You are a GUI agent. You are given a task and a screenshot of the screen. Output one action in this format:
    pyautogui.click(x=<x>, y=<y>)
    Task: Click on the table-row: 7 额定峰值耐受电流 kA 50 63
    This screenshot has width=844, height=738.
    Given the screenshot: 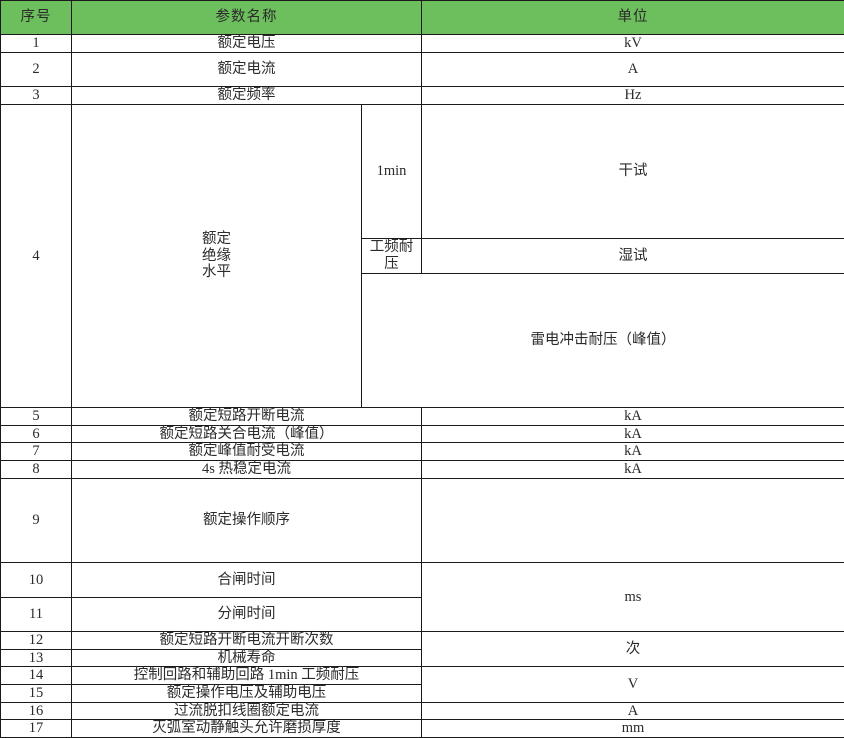 What is the action you would take?
    pyautogui.click(x=422, y=452)
    